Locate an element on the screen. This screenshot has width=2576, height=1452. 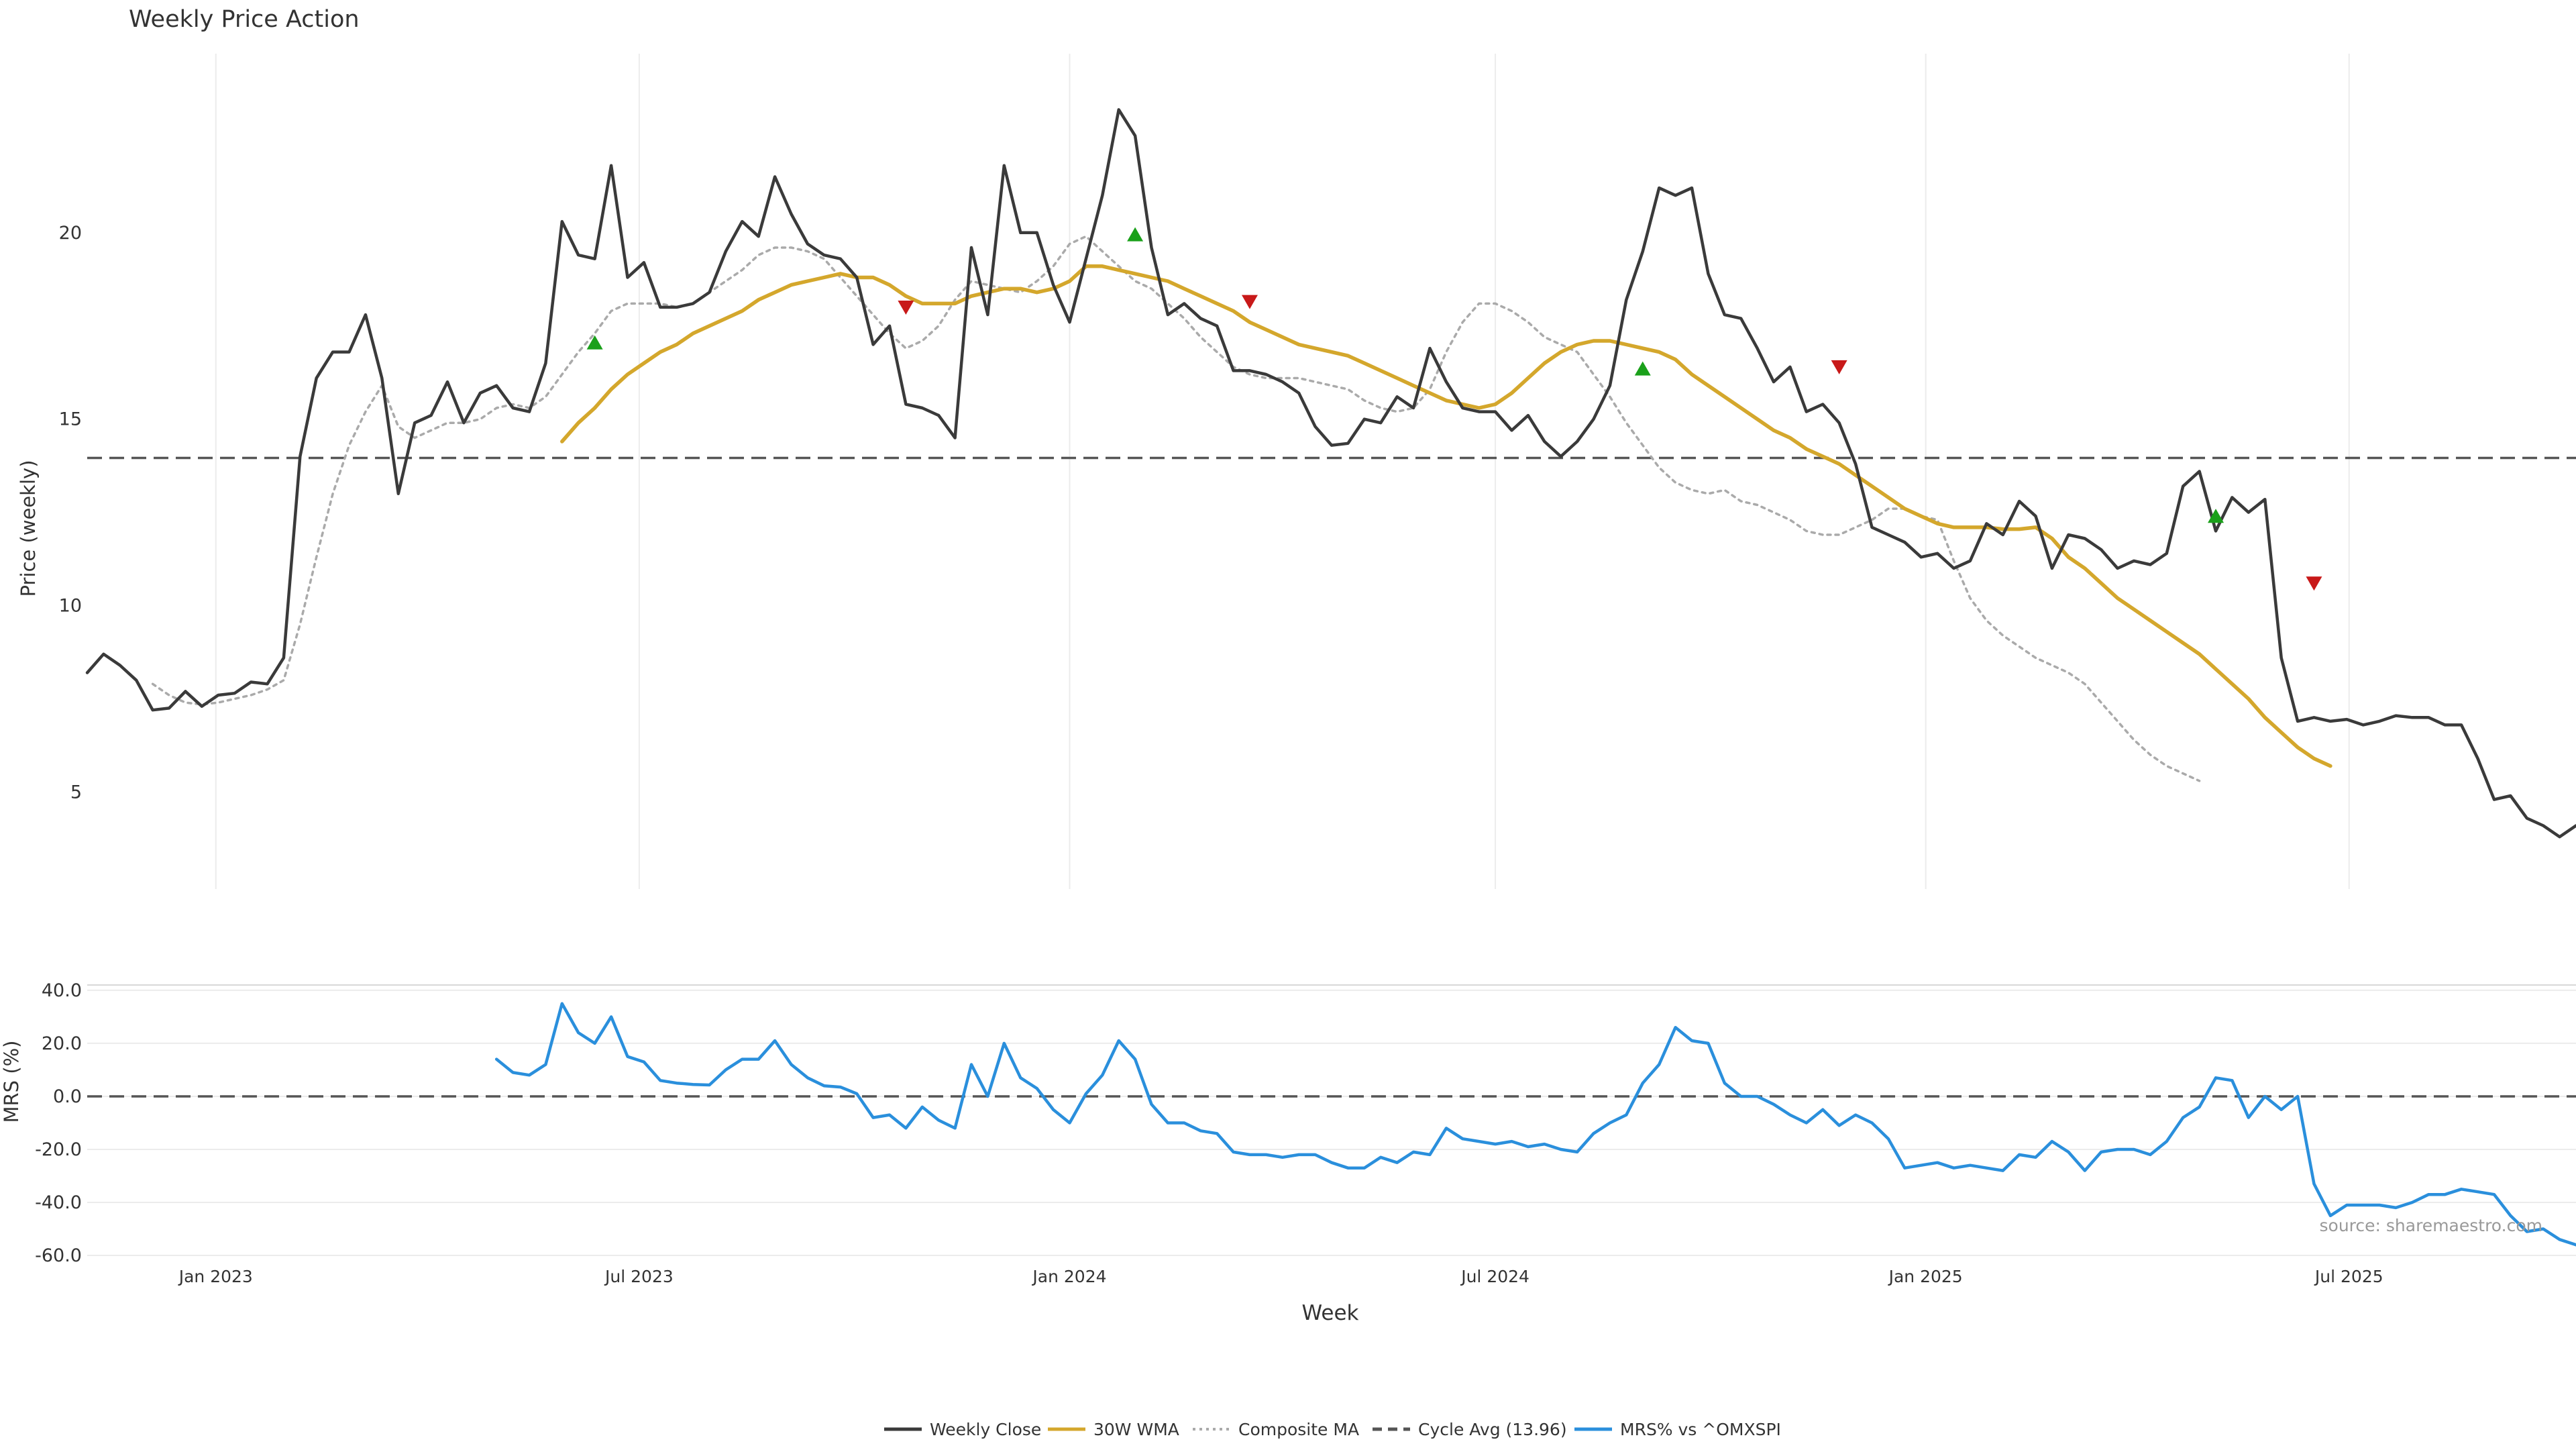
x-tick-label: Jul 2025 is located at coordinates (2348, 1277).